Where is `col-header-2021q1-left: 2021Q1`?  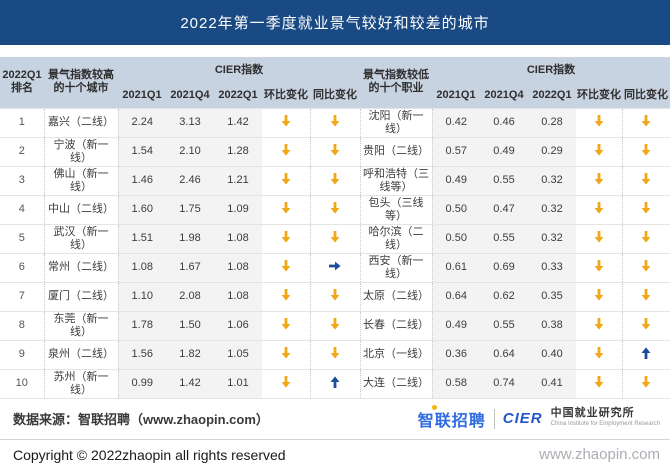
col-header-2021q1-left: 2021Q1 is located at coordinates (142, 95).